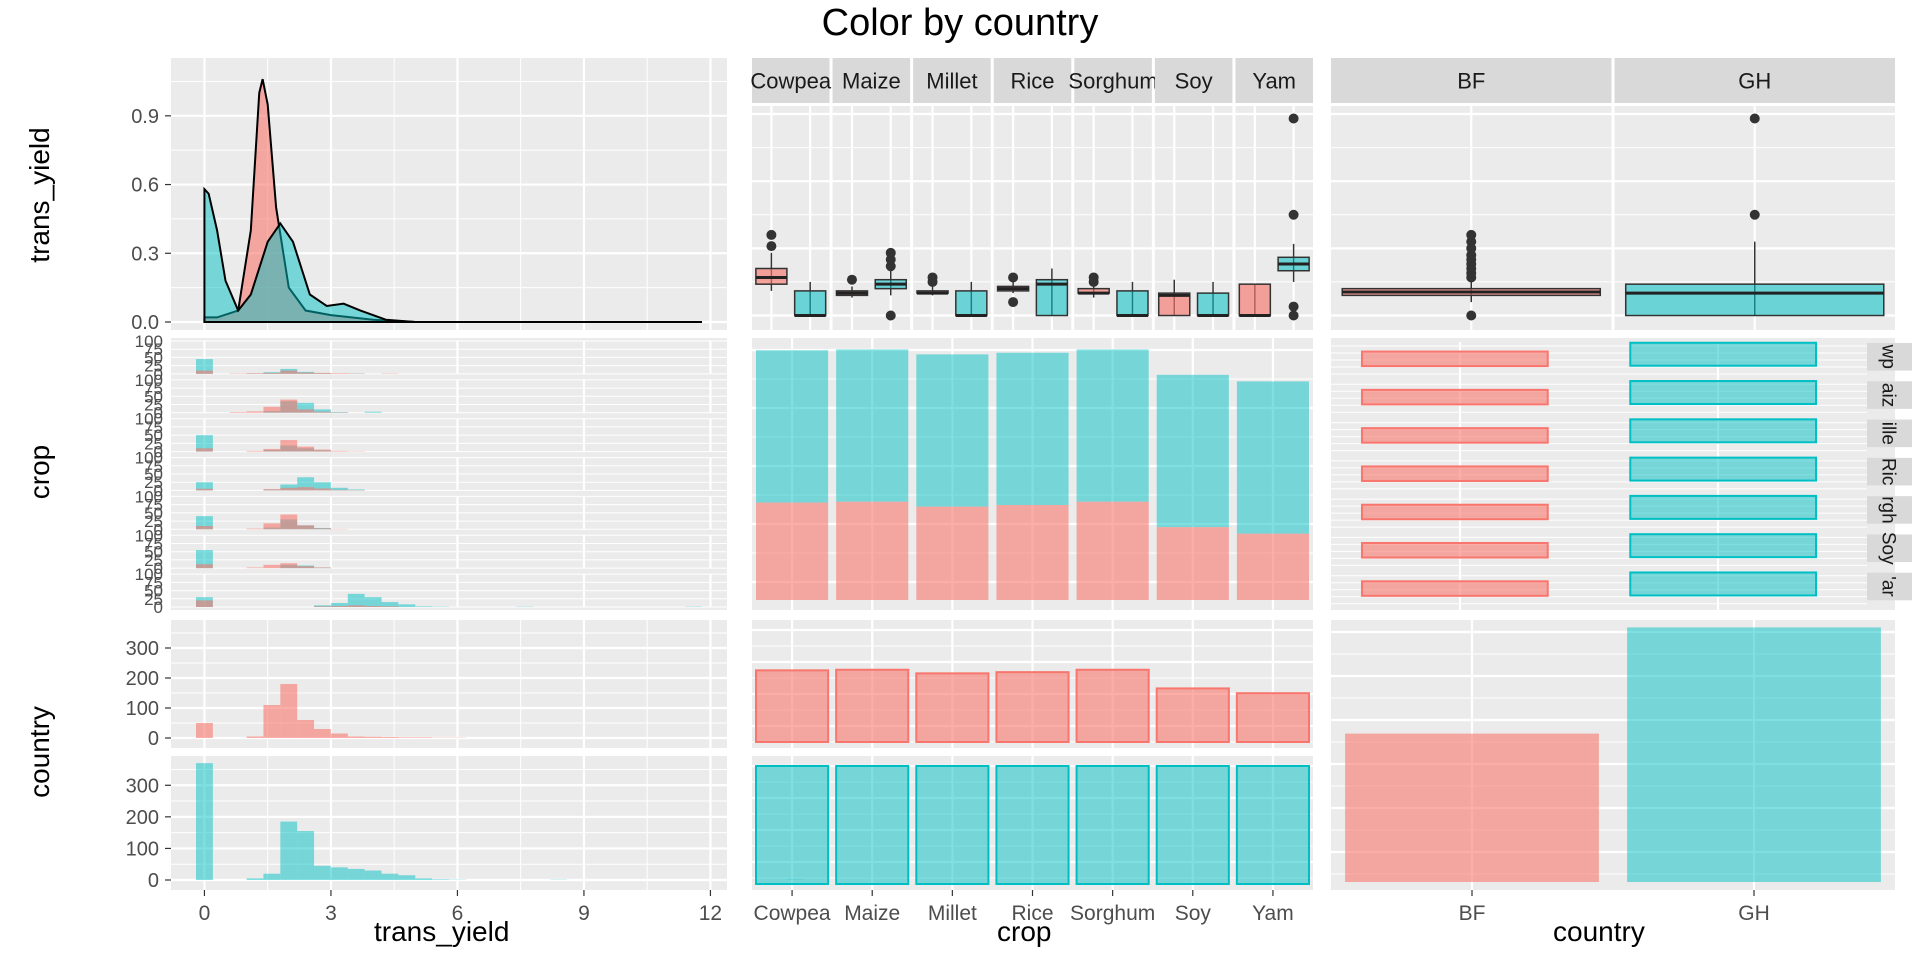 Image resolution: width=1920 pixels, height=960 pixels. Describe the element at coordinates (1032, 825) in the screenshot. I see `crop-bar-gh-rice` at that location.